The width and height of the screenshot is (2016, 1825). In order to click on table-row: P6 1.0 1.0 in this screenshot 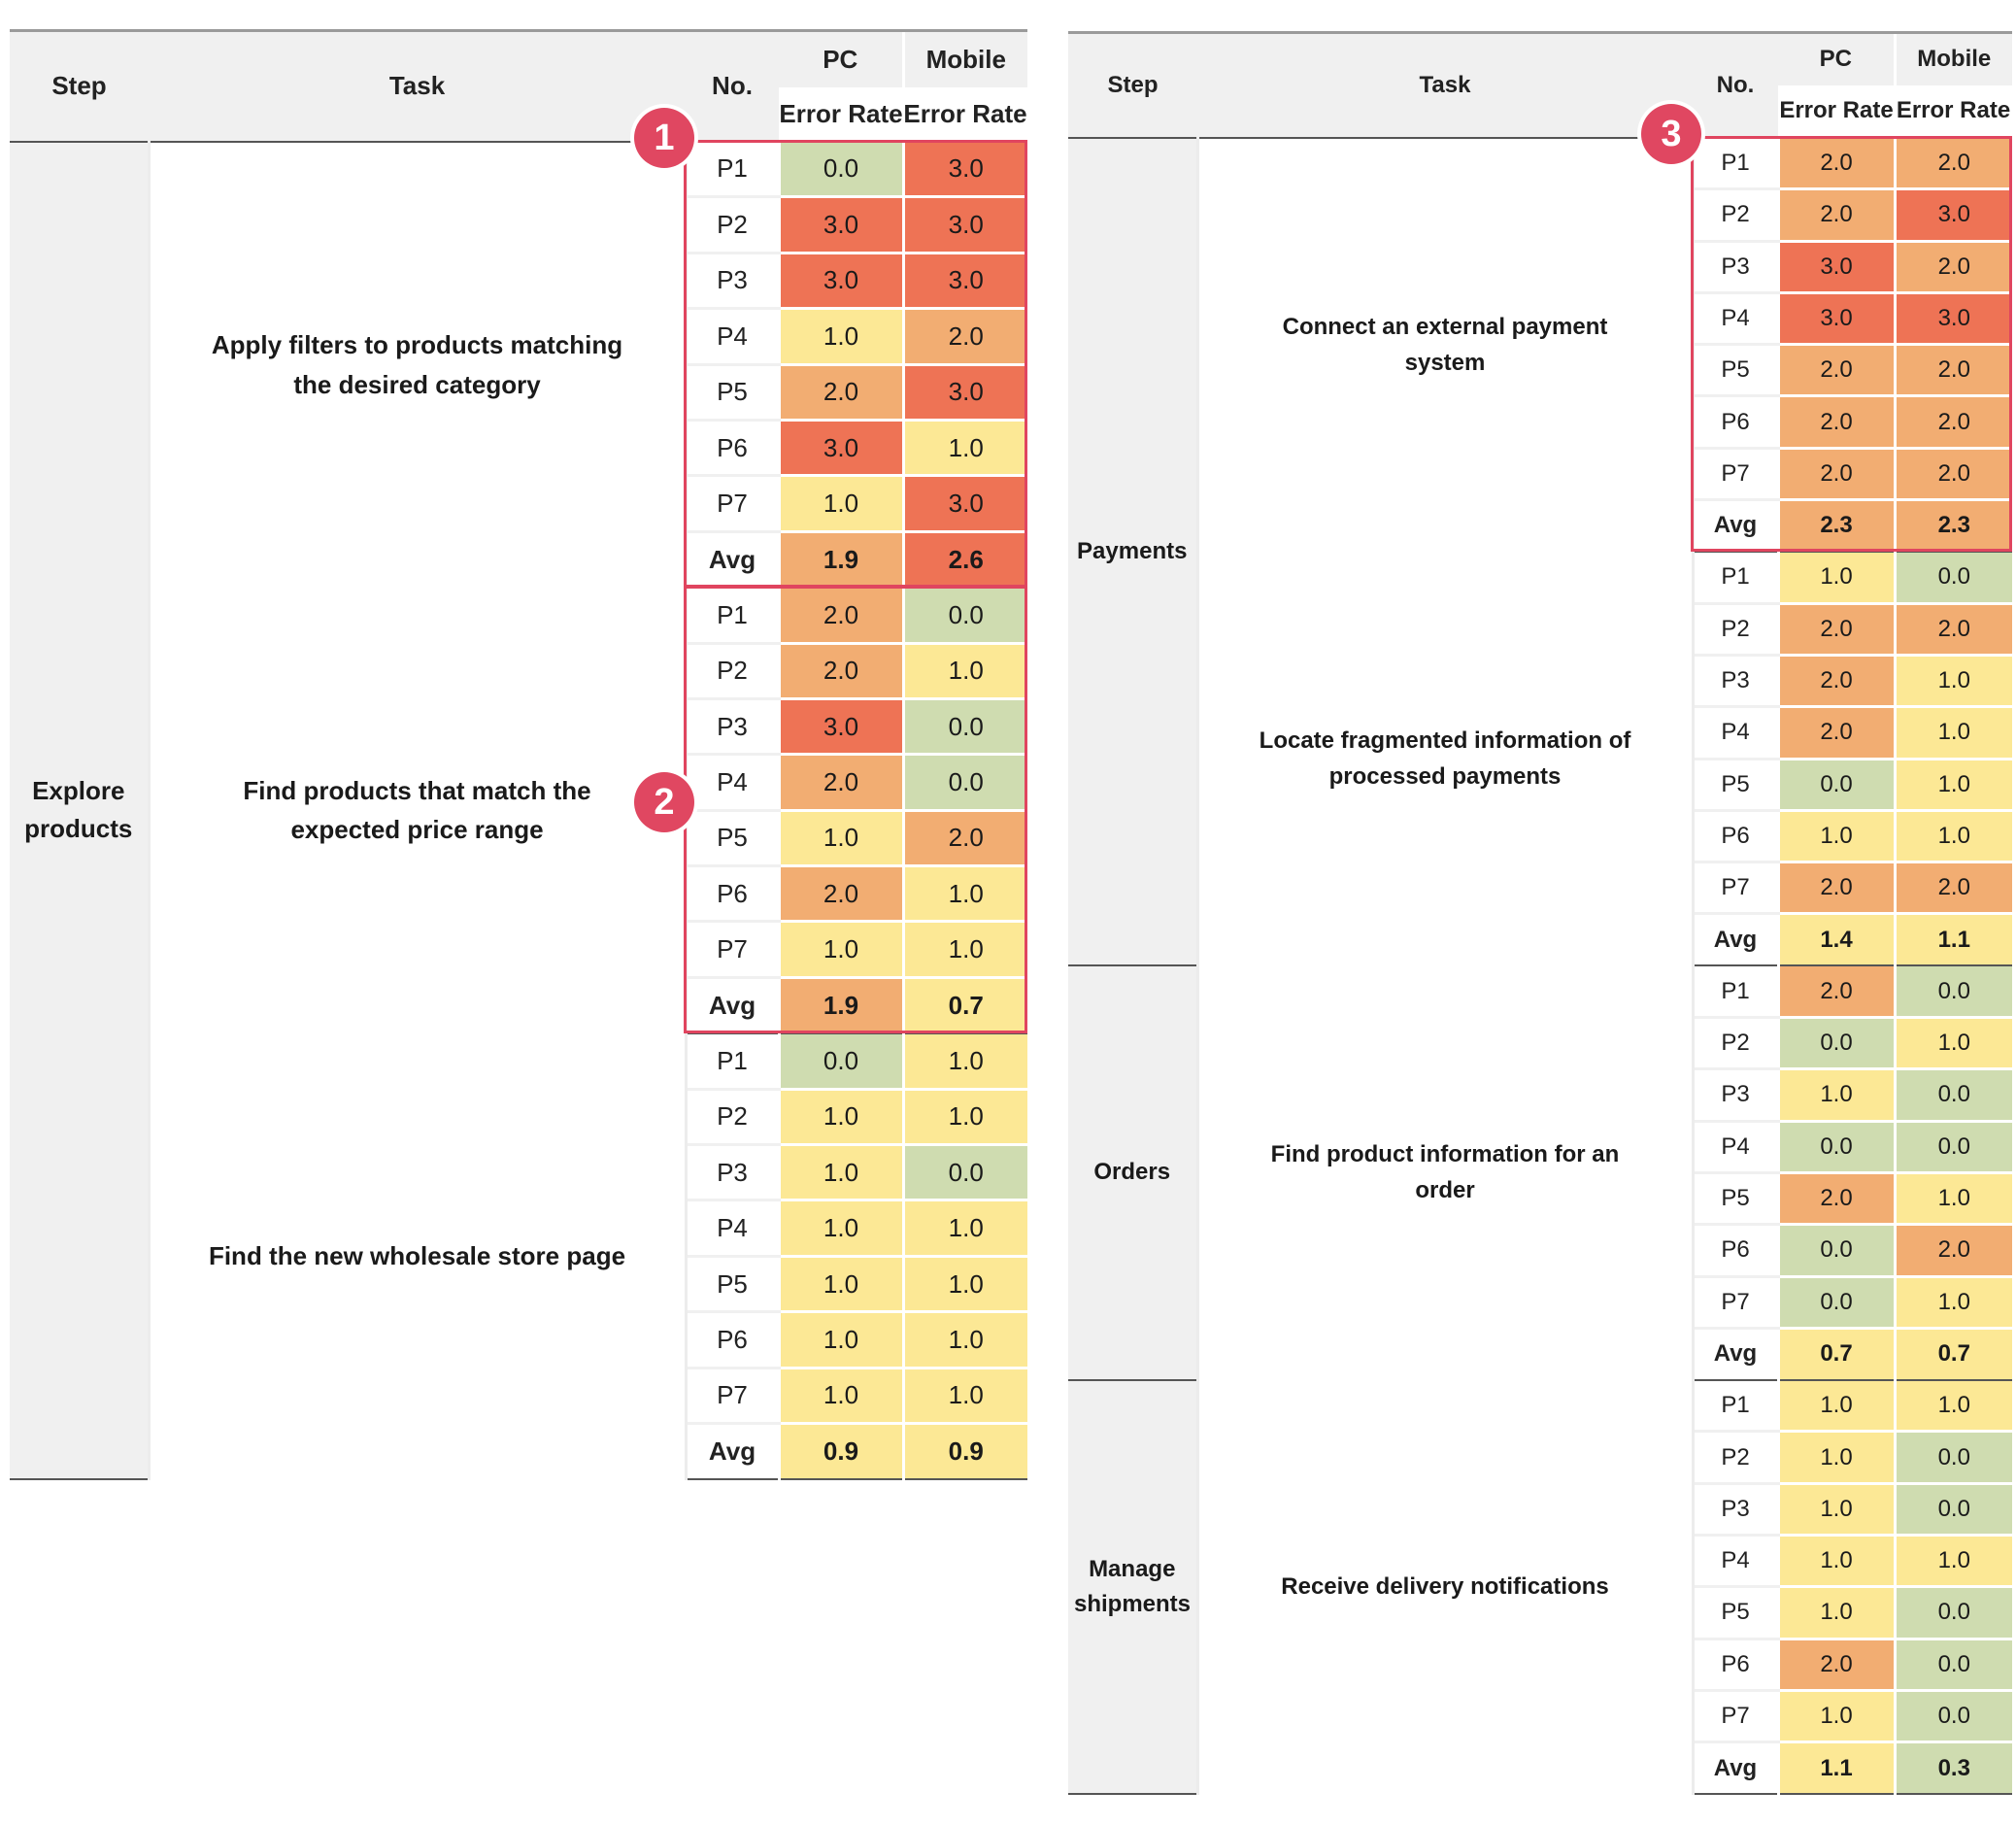, I will do `click(518, 1340)`.